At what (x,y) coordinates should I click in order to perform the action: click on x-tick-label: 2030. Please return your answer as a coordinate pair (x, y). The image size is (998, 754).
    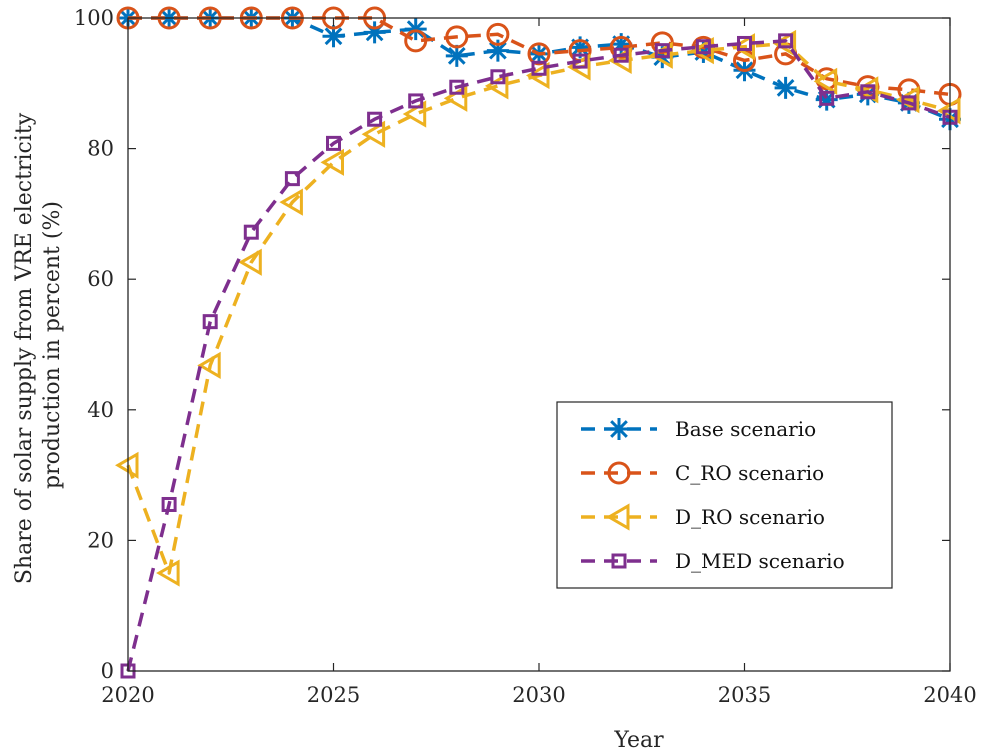
    Looking at the image, I should click on (538, 695).